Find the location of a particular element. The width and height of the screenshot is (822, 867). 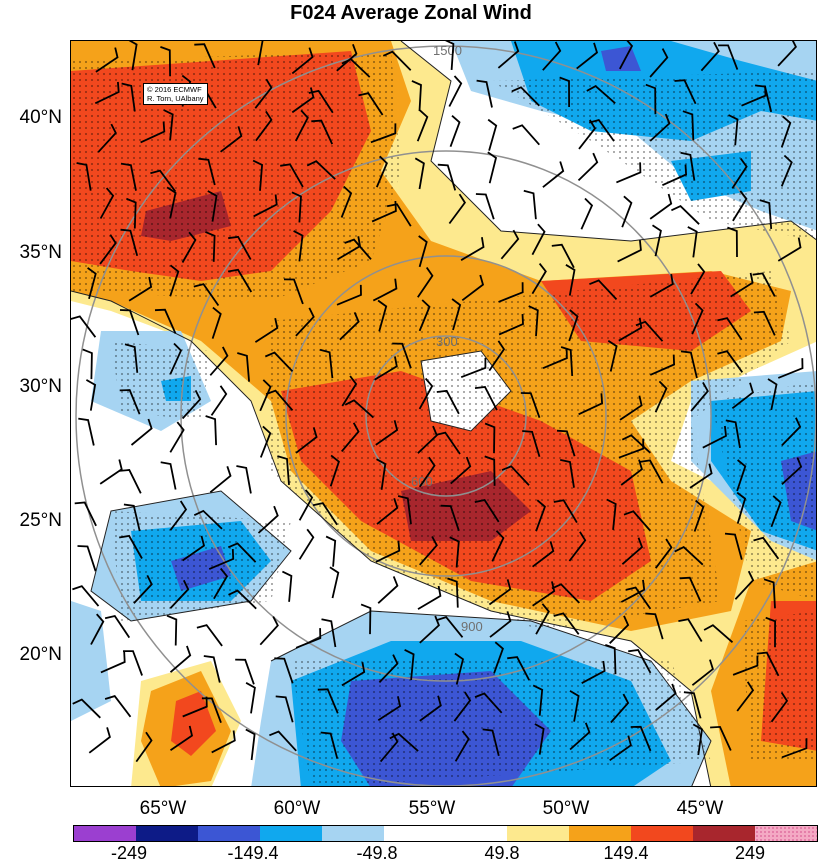

lat-label-40n: 40°N is located at coordinates (40, 117).